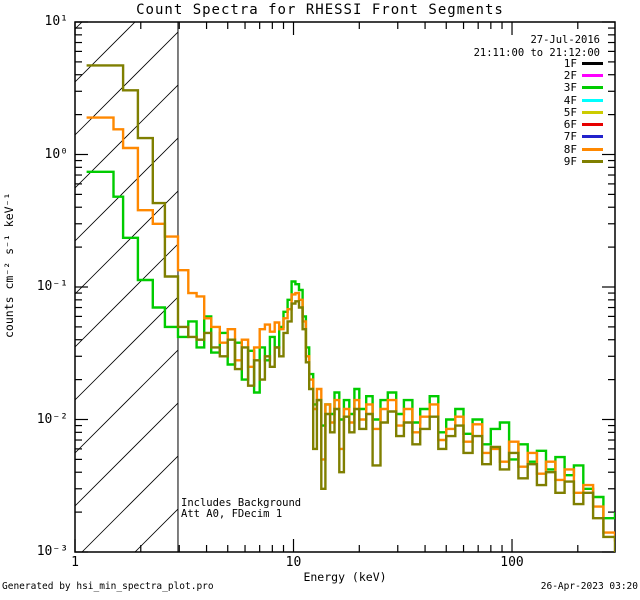 Image resolution: width=640 pixels, height=600 pixels. What do you see at coordinates (570, 137) in the screenshot?
I see `legend-label: 7F` at bounding box center [570, 137].